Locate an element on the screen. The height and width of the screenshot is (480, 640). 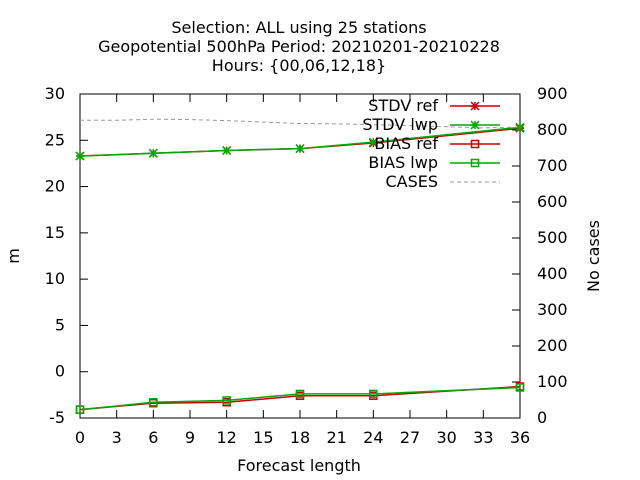
y2-tick-label: 0 is located at coordinates (542, 417).